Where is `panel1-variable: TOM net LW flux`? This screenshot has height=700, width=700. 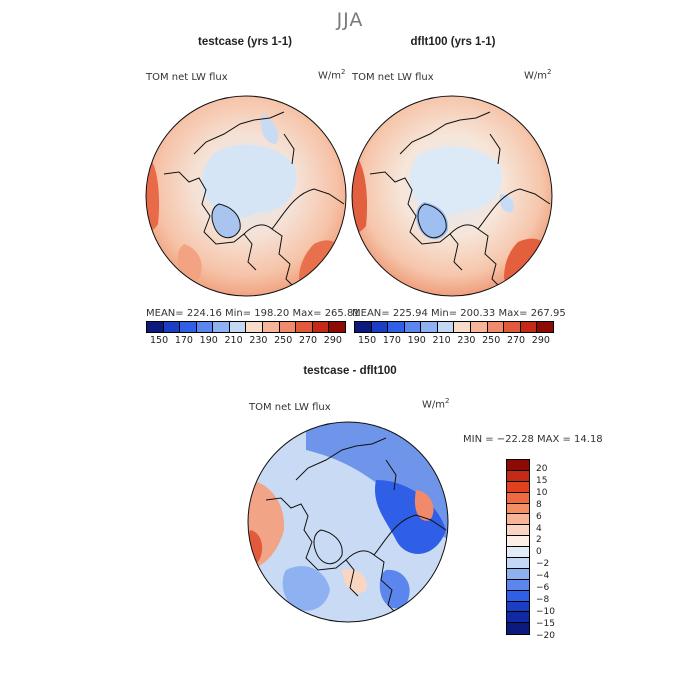
panel1-variable: TOM net LW flux is located at coordinates (187, 77).